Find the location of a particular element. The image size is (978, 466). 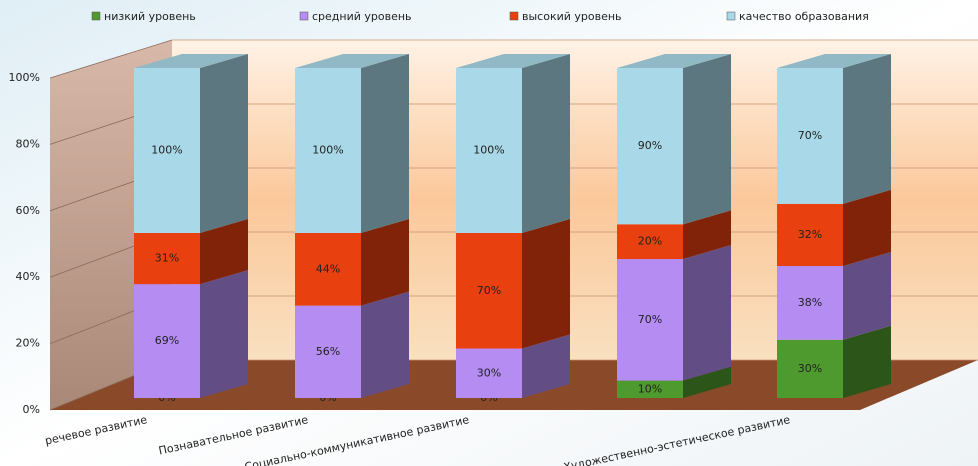

y-tick-label: 100% is located at coordinates (24, 77).